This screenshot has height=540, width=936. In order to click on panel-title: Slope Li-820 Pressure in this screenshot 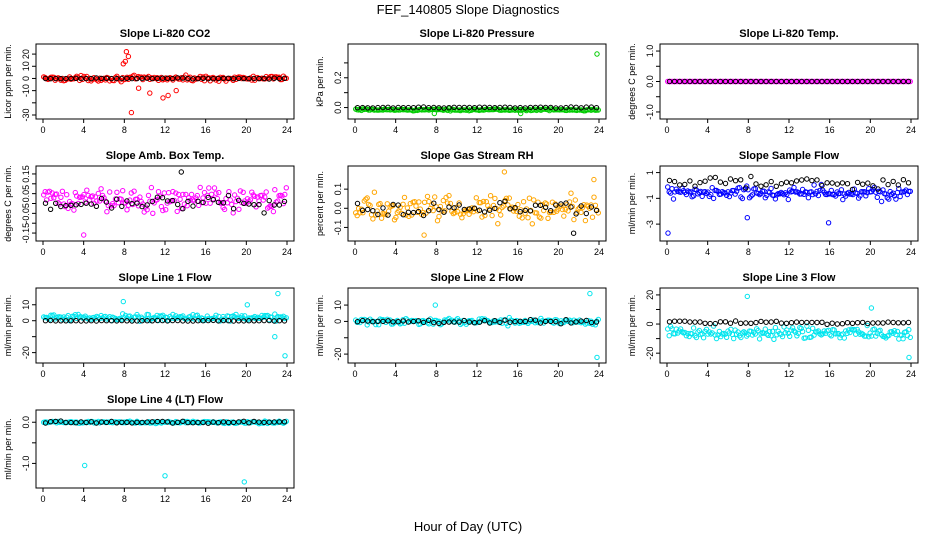, I will do `click(477, 34)`.